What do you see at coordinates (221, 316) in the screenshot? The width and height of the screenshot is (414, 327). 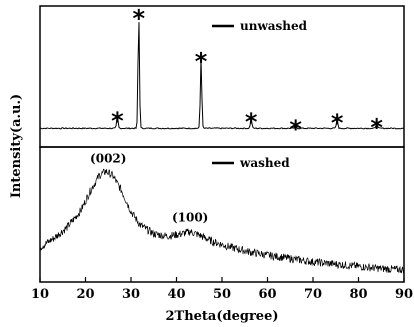 I see `x-axis-label: 2Theta(degree)` at bounding box center [221, 316].